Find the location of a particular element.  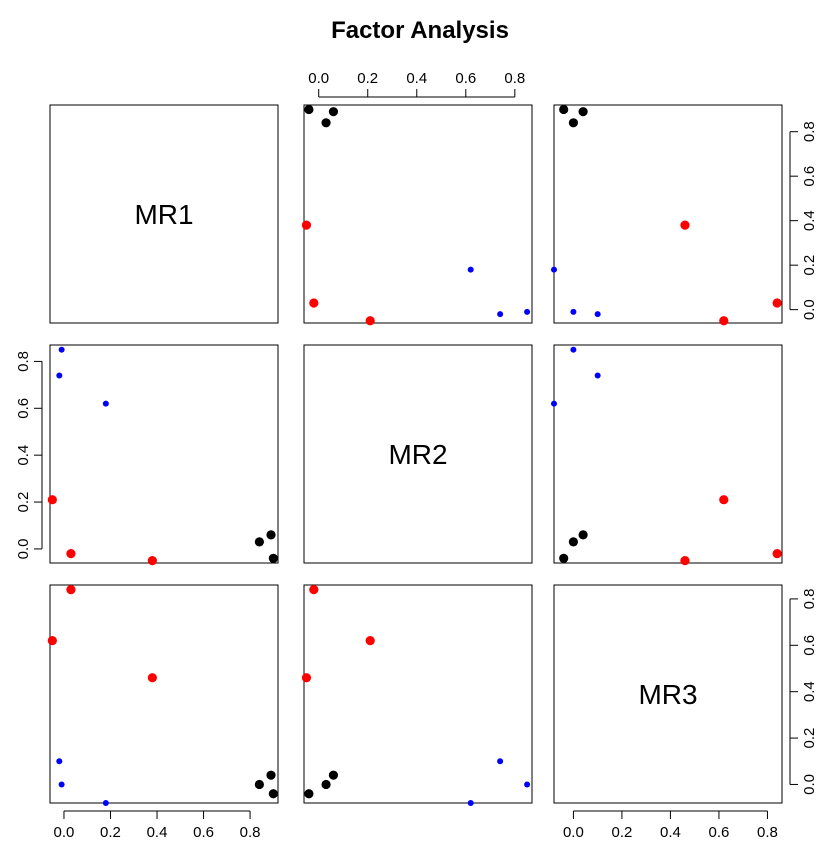

panel-MR2-MR3 is located at coordinates (667, 455).